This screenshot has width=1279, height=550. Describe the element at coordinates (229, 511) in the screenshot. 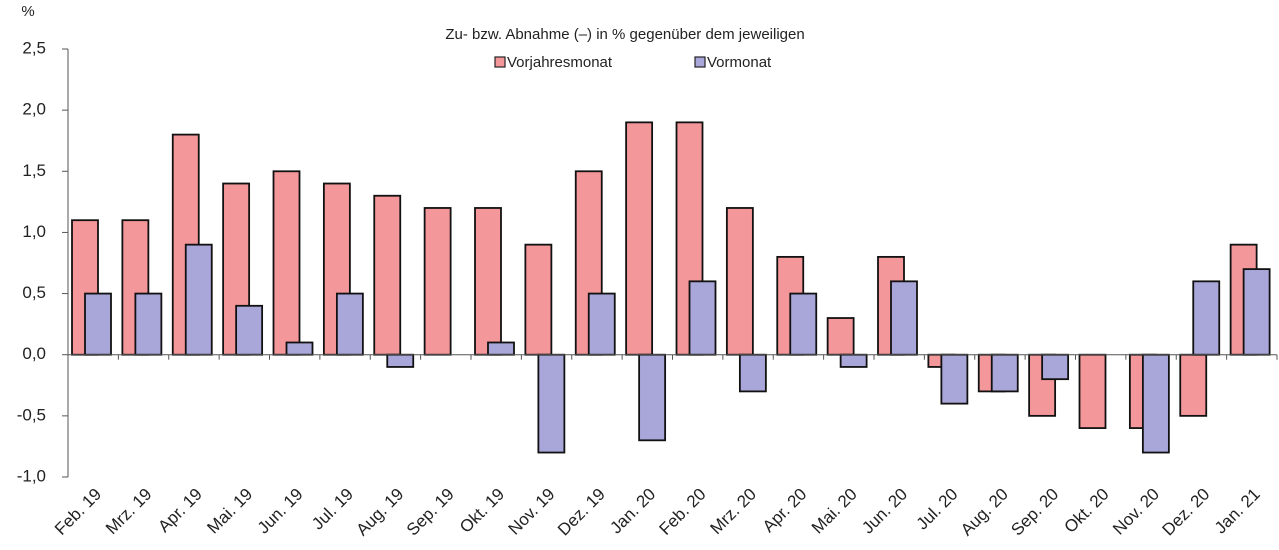

I see `x-tick-label: Mai. 19` at that location.